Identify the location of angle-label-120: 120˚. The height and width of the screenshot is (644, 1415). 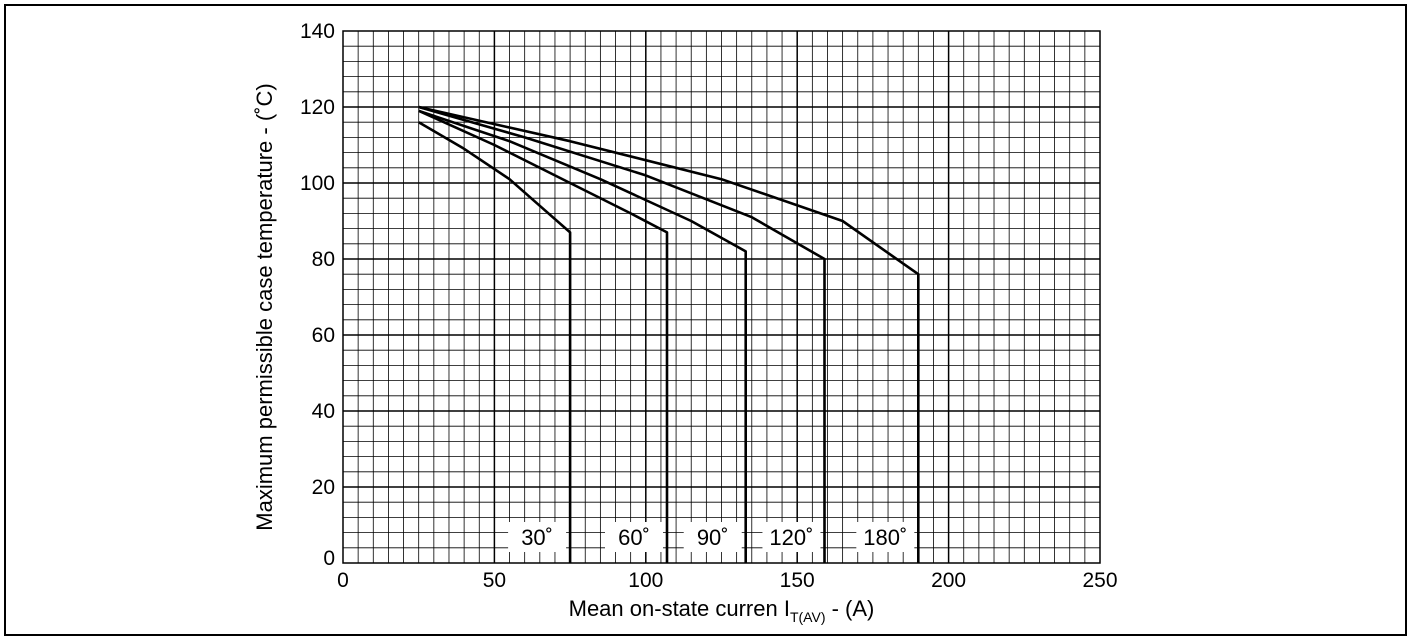
(791, 537).